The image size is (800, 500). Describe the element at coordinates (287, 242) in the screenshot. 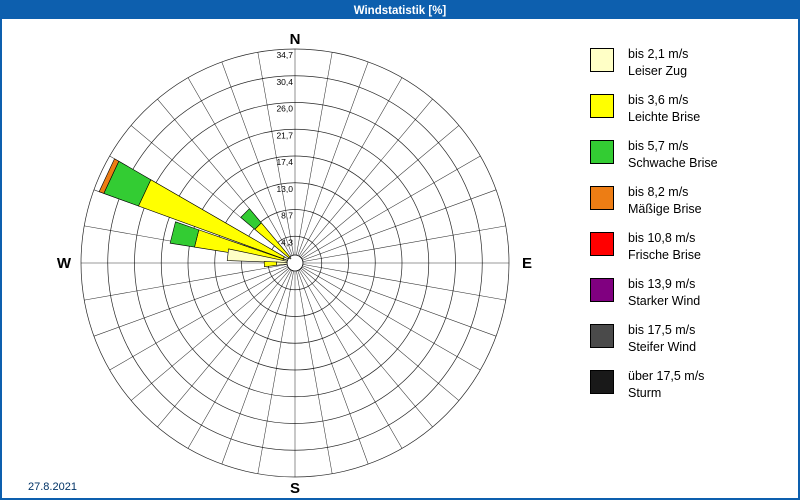

I see `radial-tick-label: 4,3` at that location.